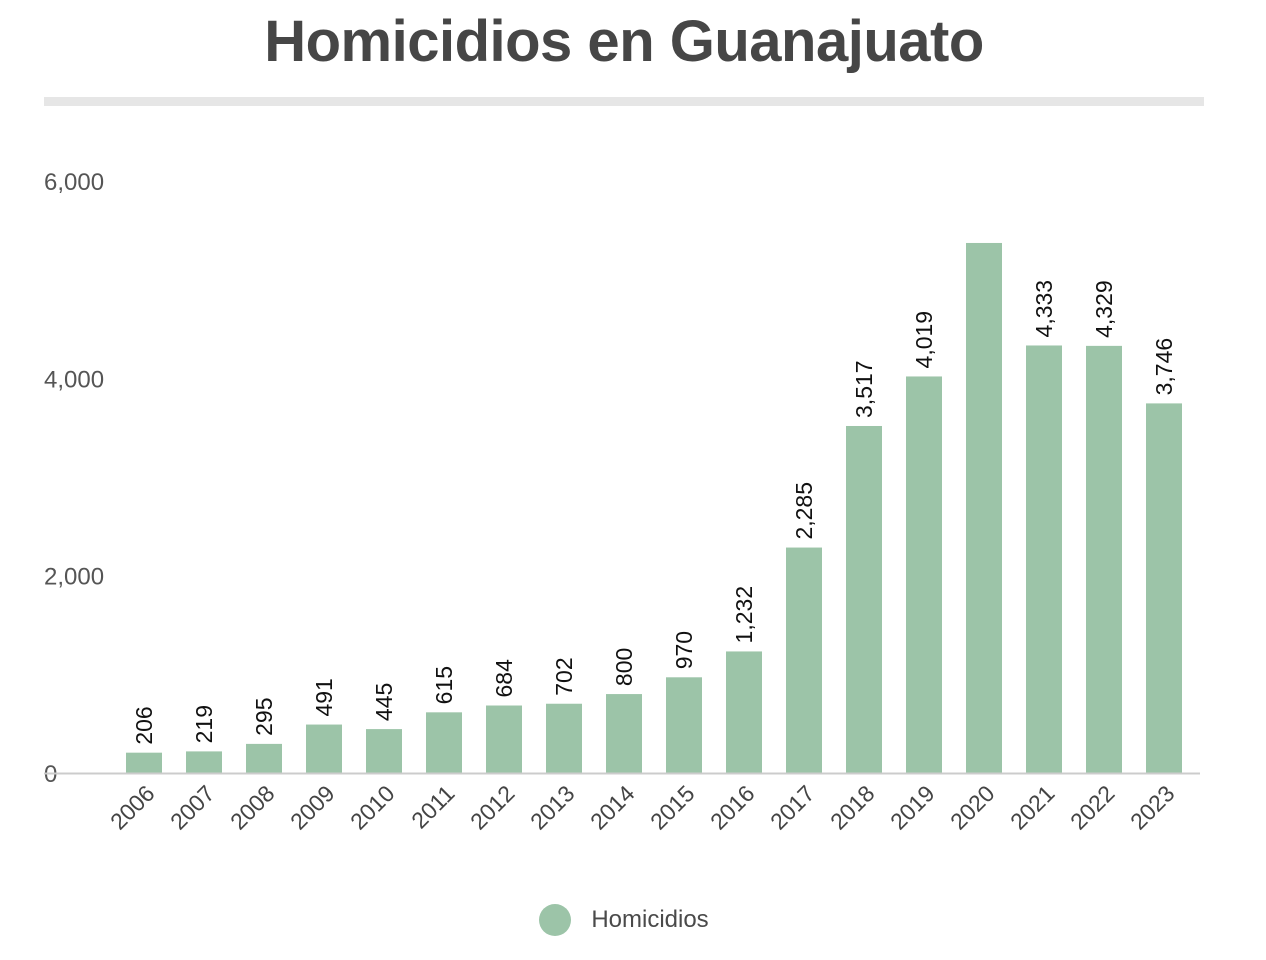 The image size is (1266, 960). What do you see at coordinates (924, 340) in the screenshot?
I see `data-label: 4,019` at bounding box center [924, 340].